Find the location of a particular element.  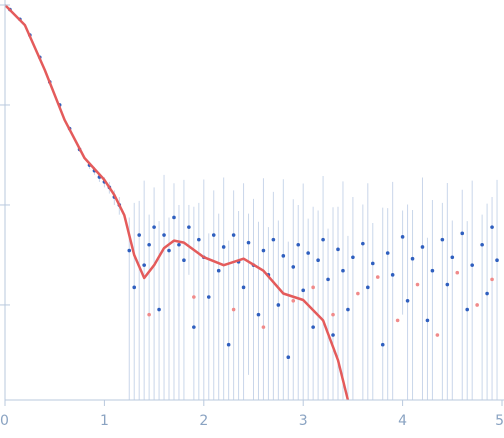

x-tick-label: 5 is located at coordinates (499, 421).